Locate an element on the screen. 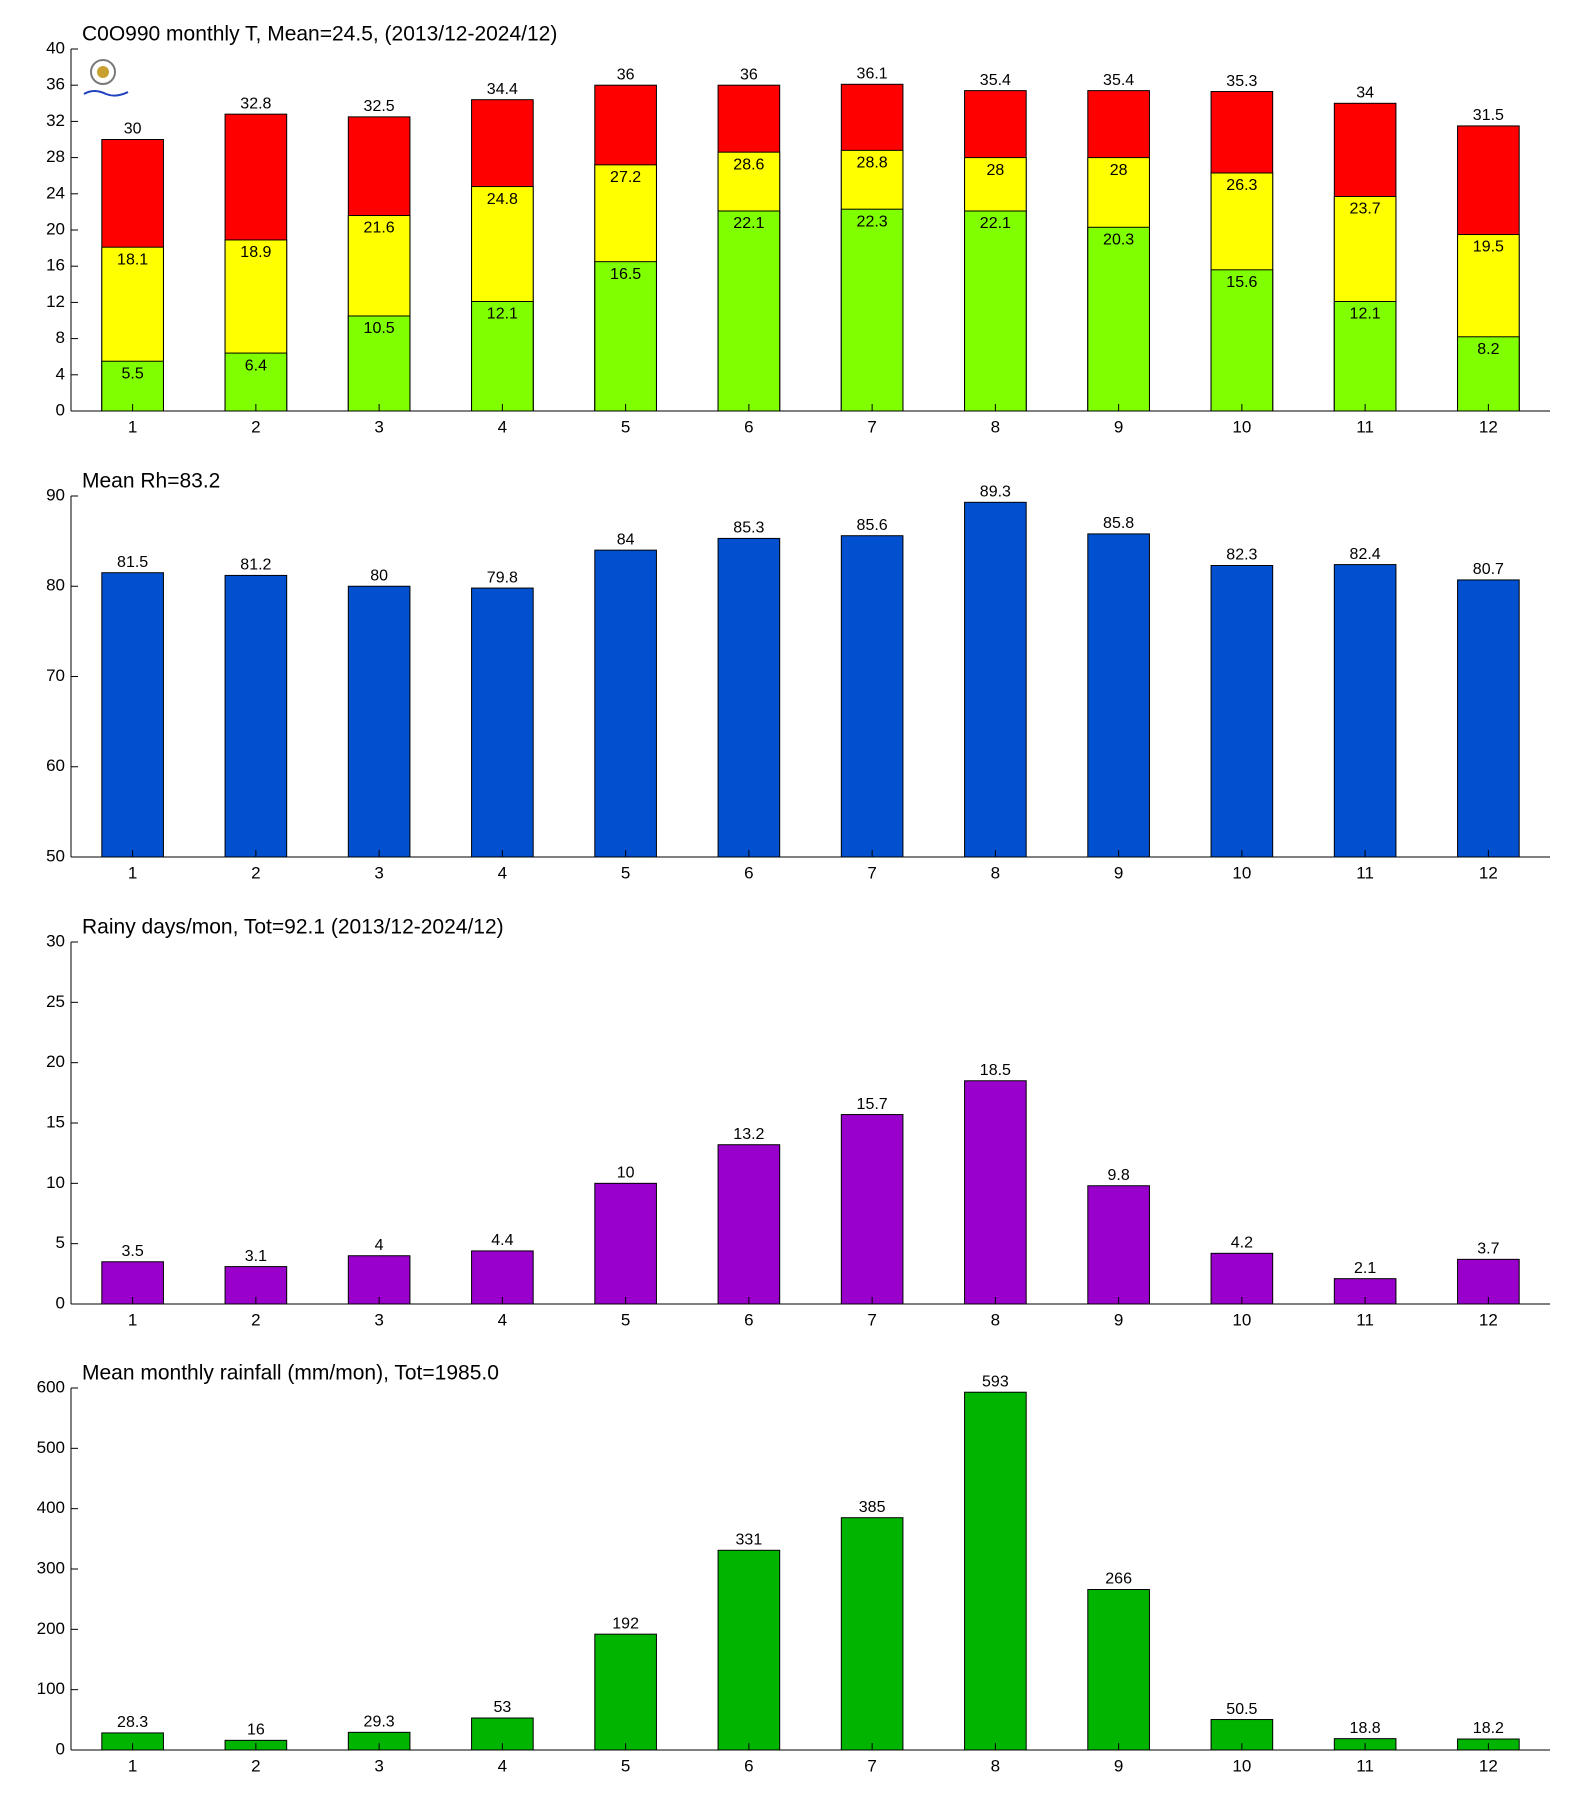  value-label: 34 is located at coordinates (1365, 93).